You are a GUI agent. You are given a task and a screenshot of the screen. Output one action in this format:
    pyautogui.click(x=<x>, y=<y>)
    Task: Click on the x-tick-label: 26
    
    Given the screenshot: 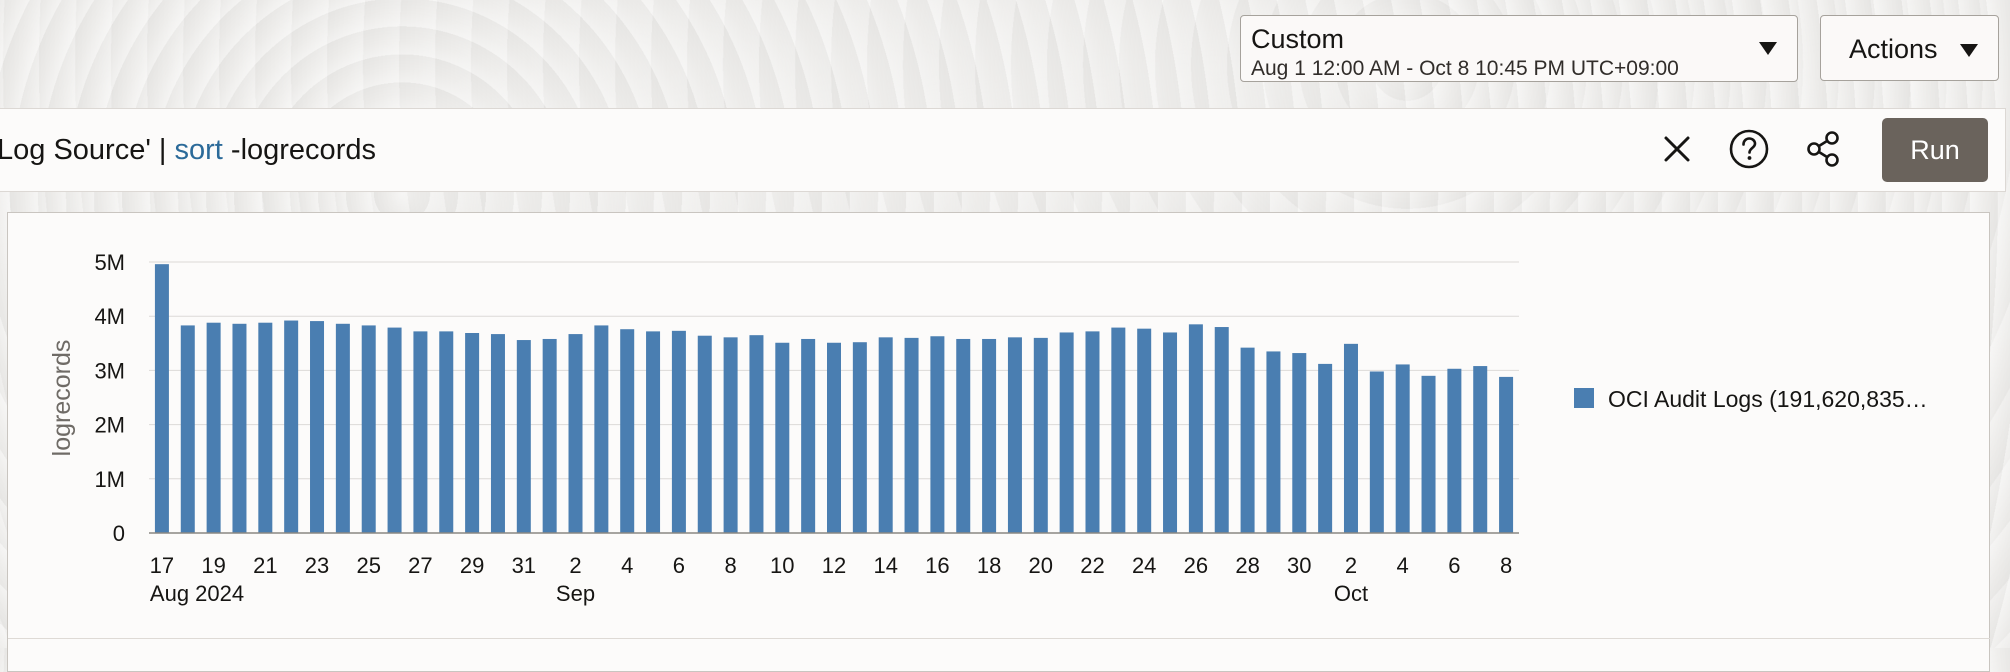 What is the action you would take?
    pyautogui.click(x=1196, y=565)
    